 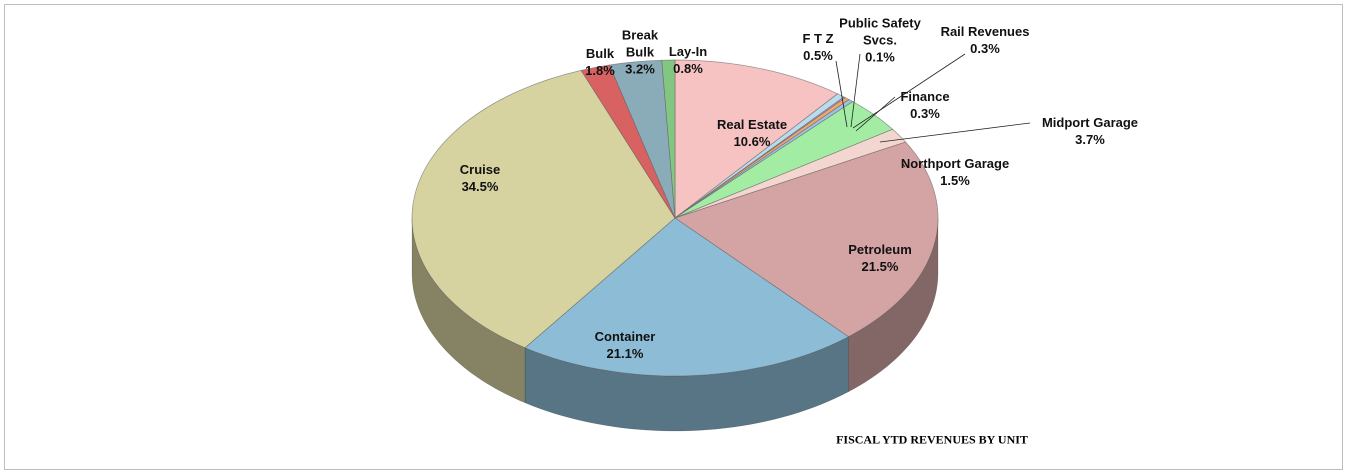 I want to click on value-label: 21.5%, so click(x=880, y=266).